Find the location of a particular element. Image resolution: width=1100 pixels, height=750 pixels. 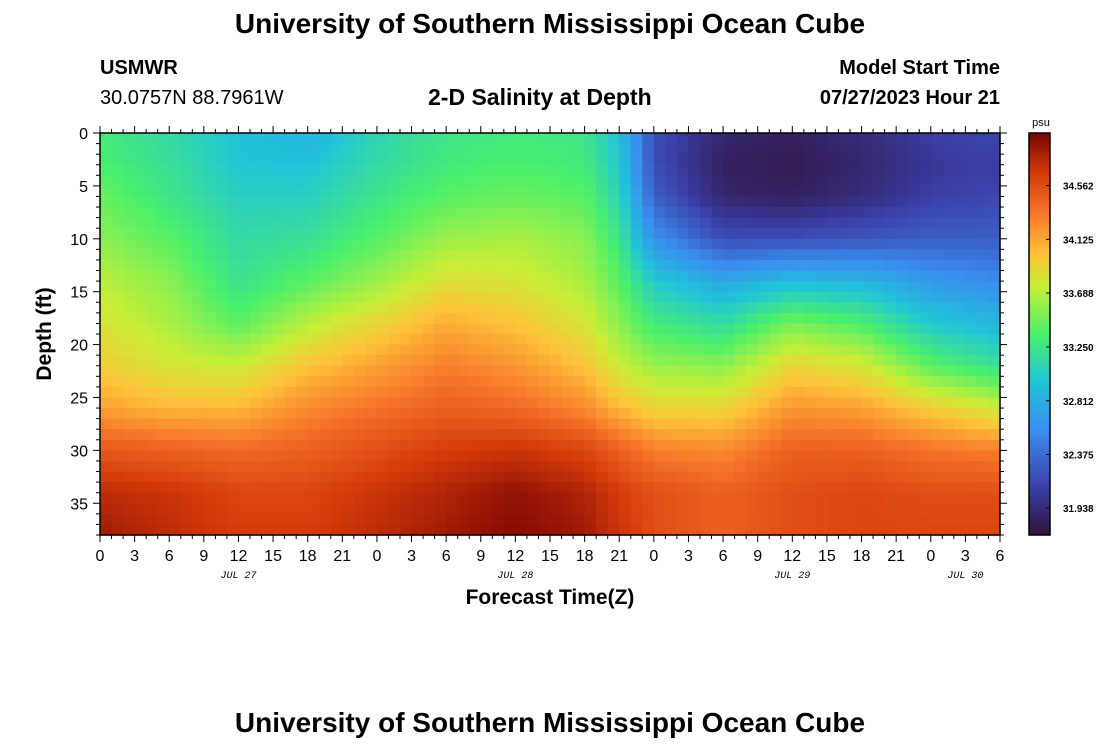

x-tick-label: 3 is located at coordinates (411, 556).